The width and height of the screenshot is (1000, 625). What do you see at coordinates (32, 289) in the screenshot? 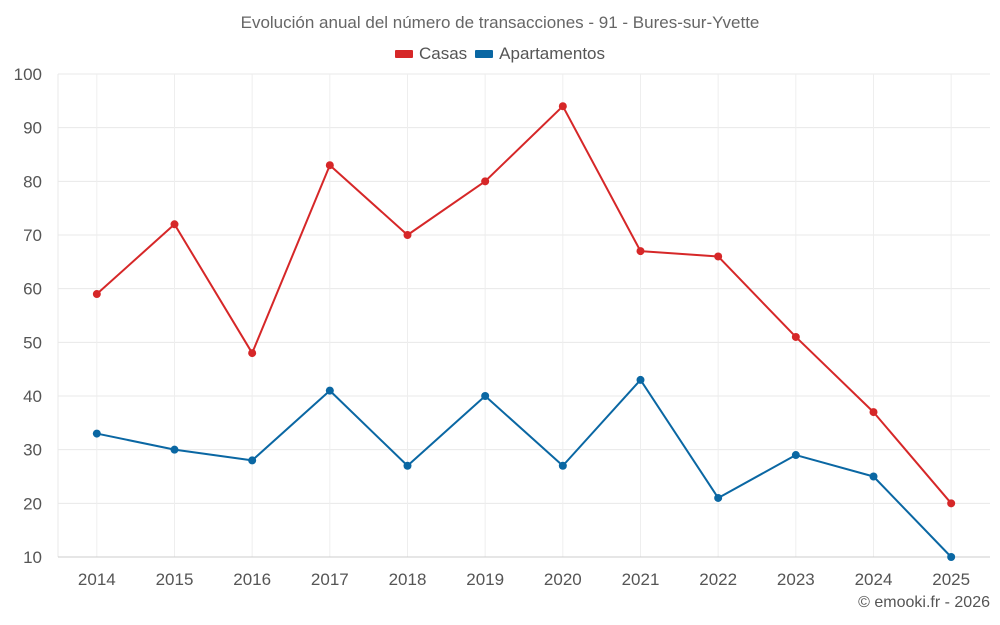
I see `y-tick-label: 60` at bounding box center [32, 289].